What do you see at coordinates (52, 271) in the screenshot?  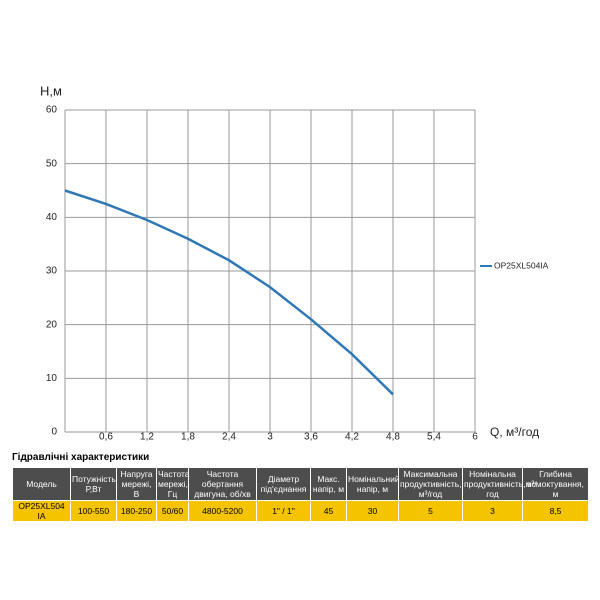 I see `y-tick-label: 30` at bounding box center [52, 271].